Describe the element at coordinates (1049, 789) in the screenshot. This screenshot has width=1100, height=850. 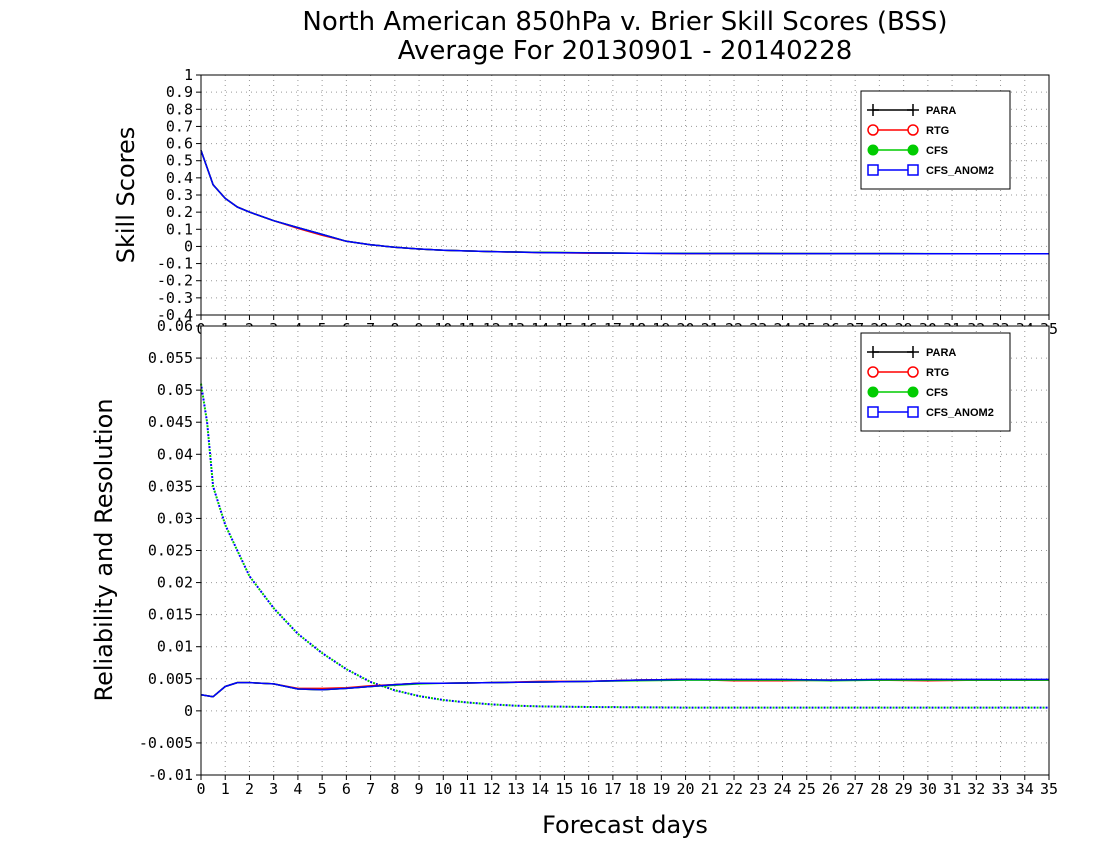
I see `x-tick-label: 35` at that location.